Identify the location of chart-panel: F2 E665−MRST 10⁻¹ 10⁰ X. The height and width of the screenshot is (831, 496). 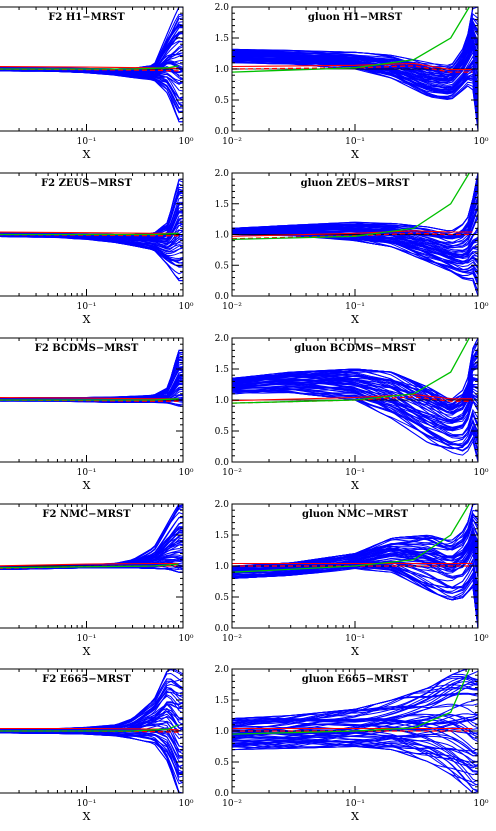
(97, 745).